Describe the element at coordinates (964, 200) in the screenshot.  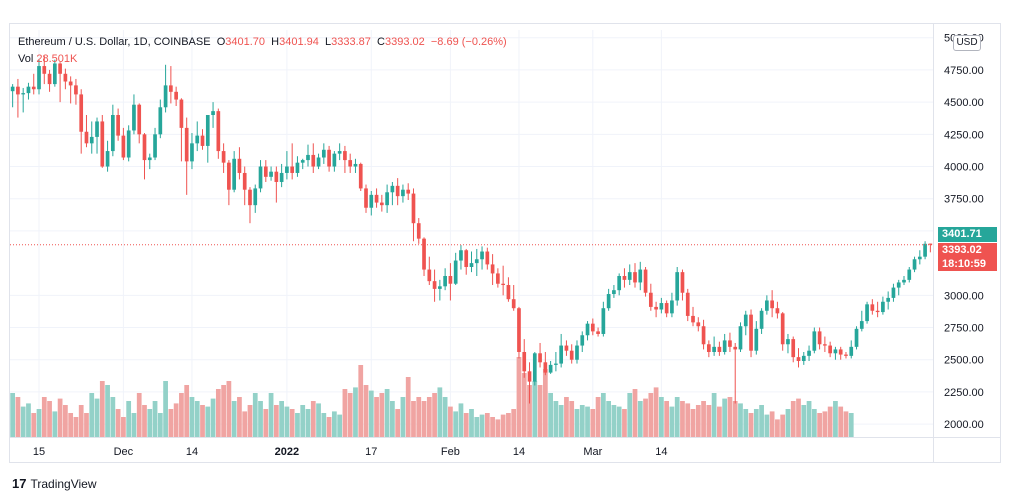
I see `y-tick-label: 3750.00` at that location.